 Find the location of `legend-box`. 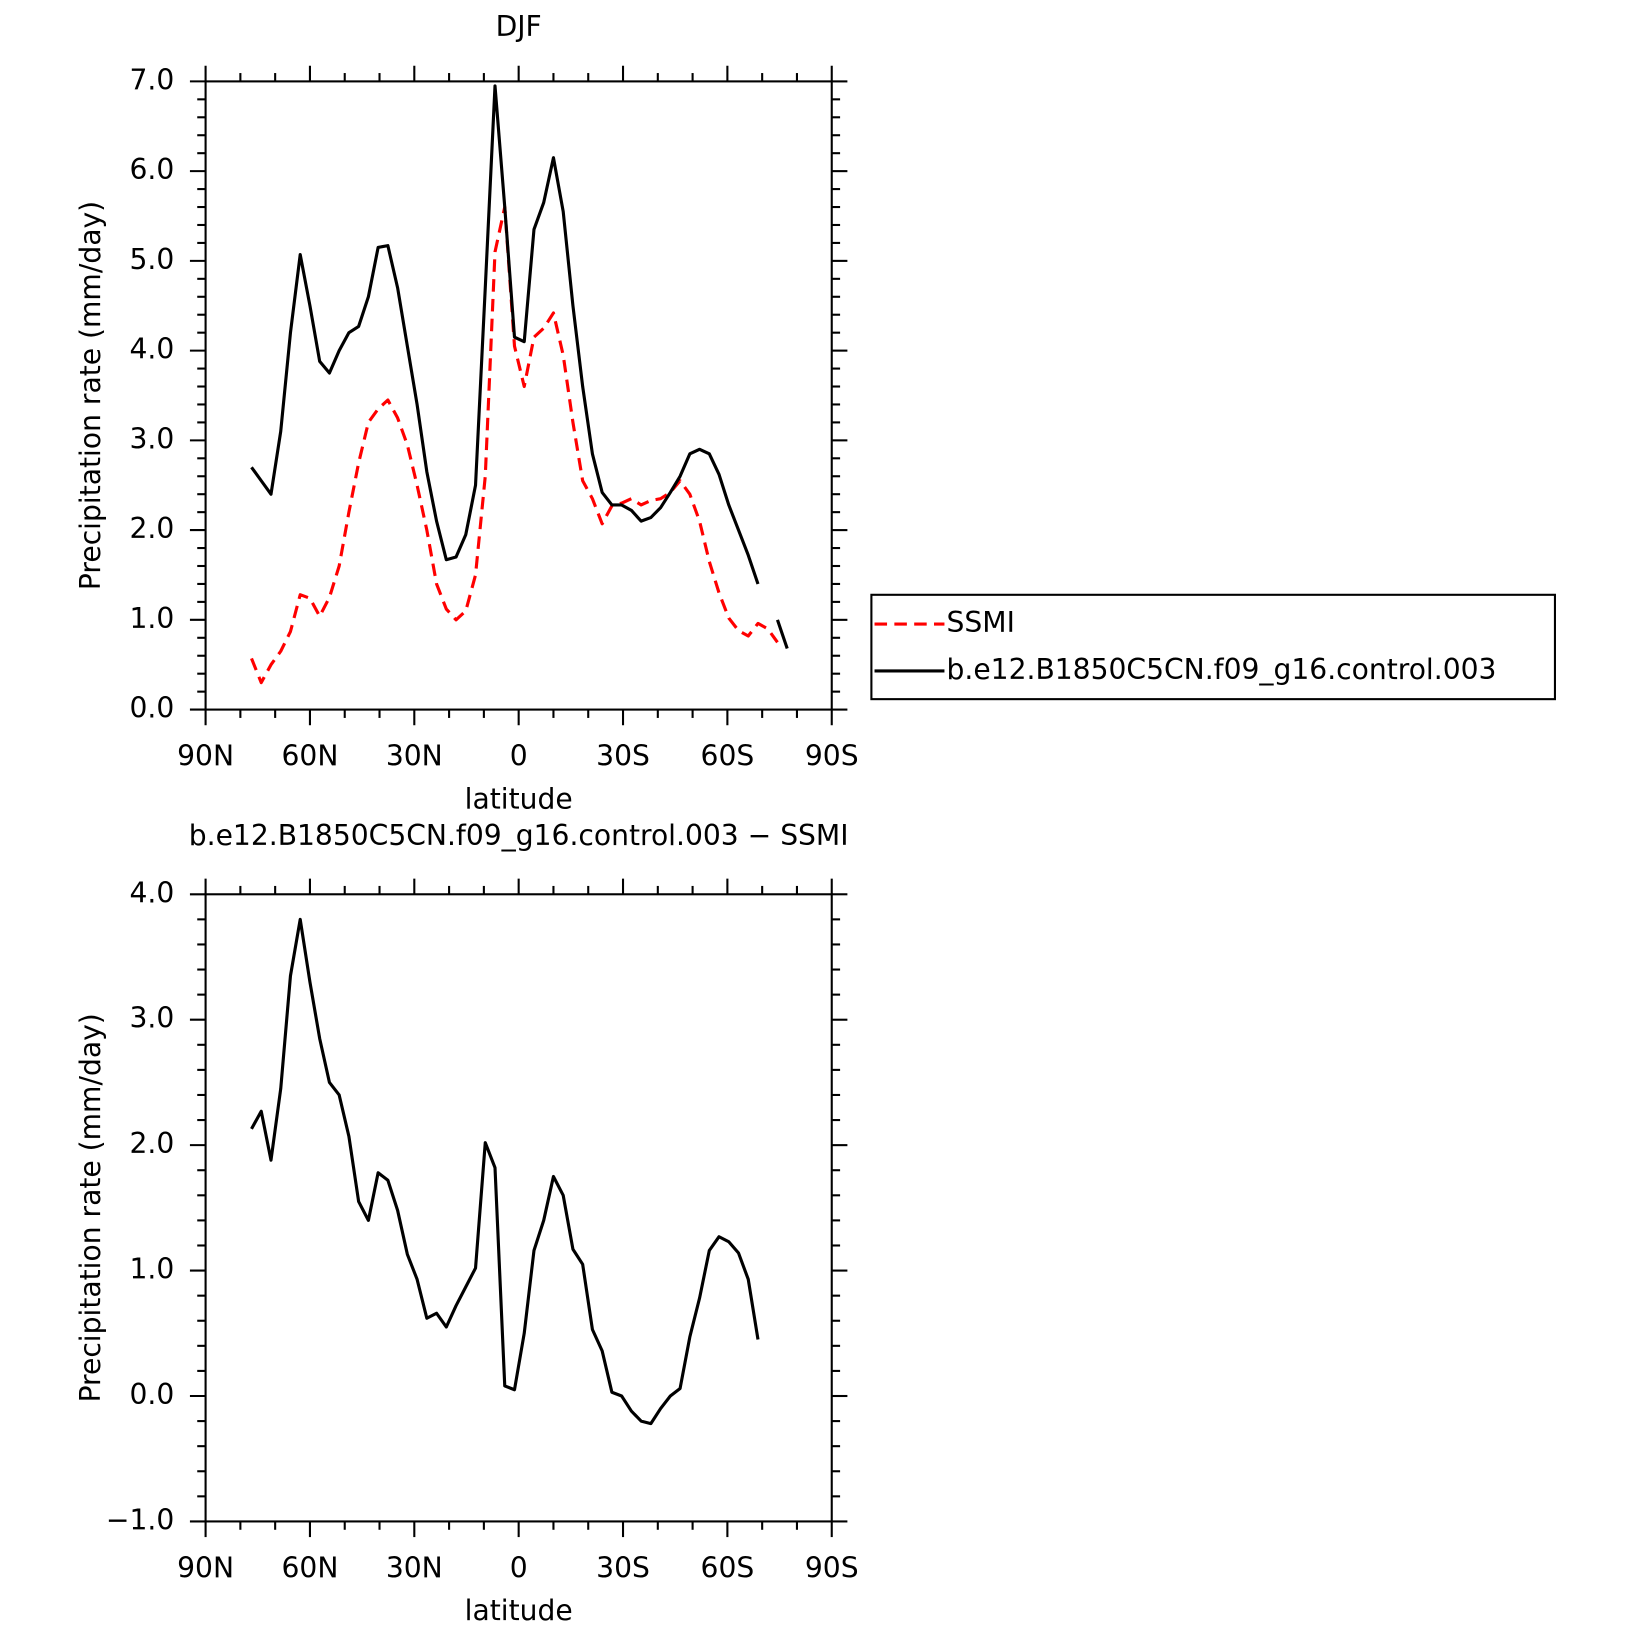

legend-box is located at coordinates (1213, 647).